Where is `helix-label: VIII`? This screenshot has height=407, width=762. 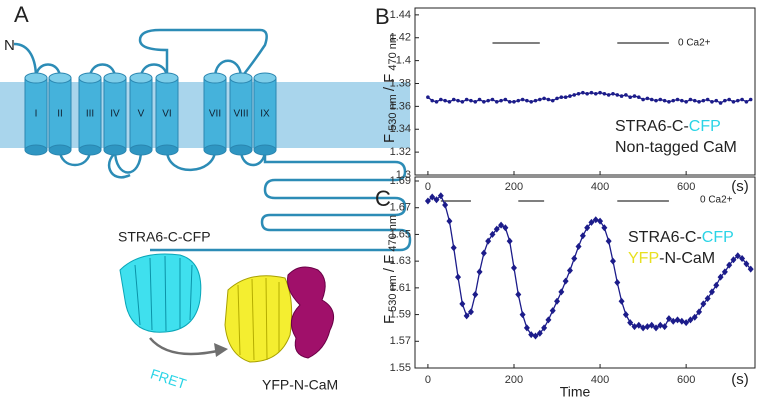 helix-label: VIII is located at coordinates (240, 114).